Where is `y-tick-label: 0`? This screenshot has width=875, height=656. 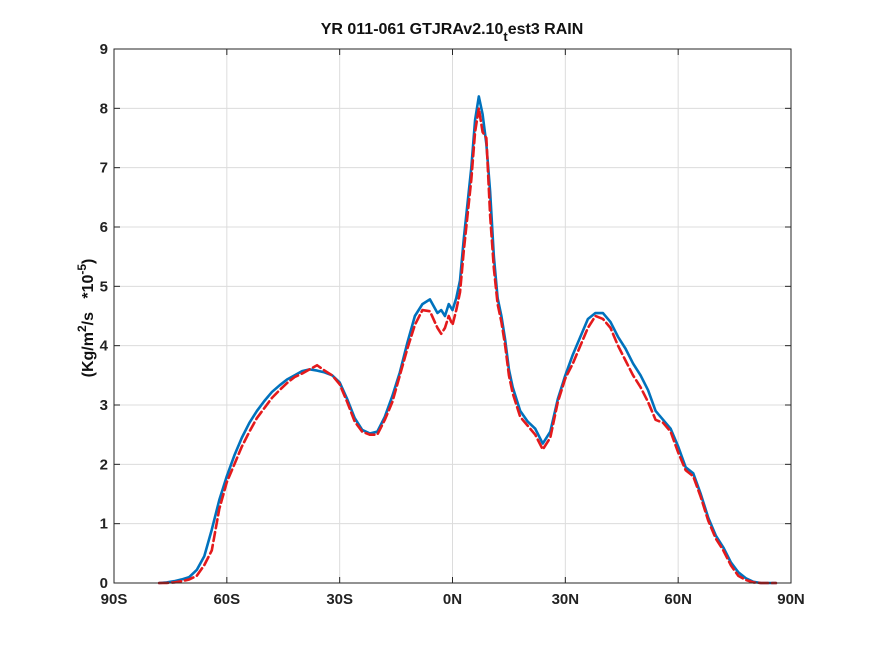
y-tick-label: 0 is located at coordinates (104, 583).